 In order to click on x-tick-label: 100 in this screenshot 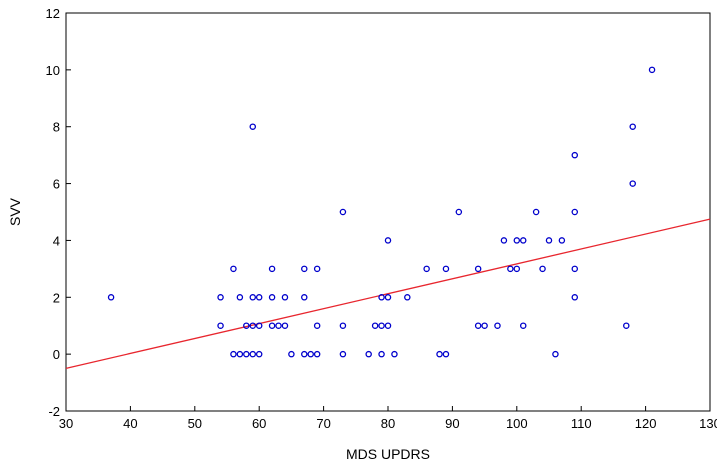, I will do `click(517, 423)`.